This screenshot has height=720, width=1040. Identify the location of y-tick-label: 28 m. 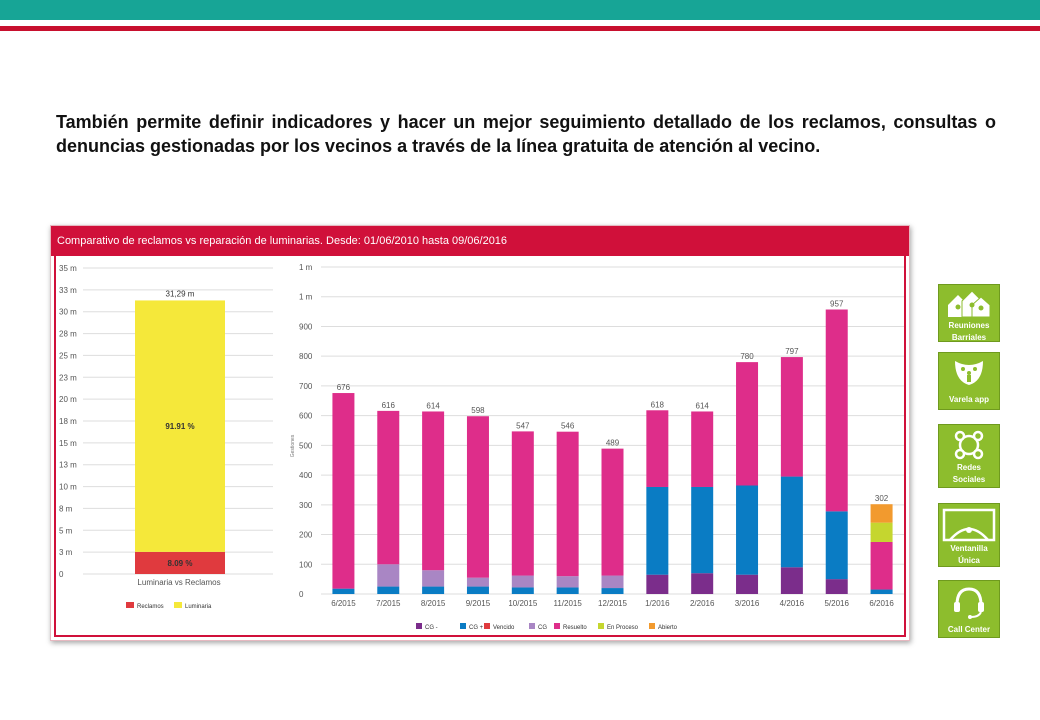
(68, 334).